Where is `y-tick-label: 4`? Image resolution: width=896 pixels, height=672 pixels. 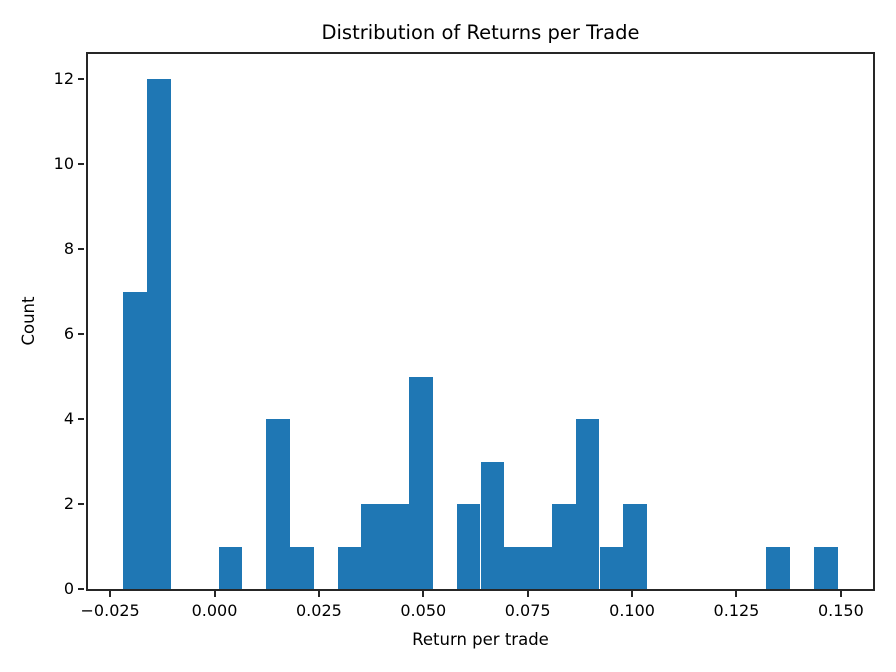 y-tick-label: 4 is located at coordinates (68, 419).